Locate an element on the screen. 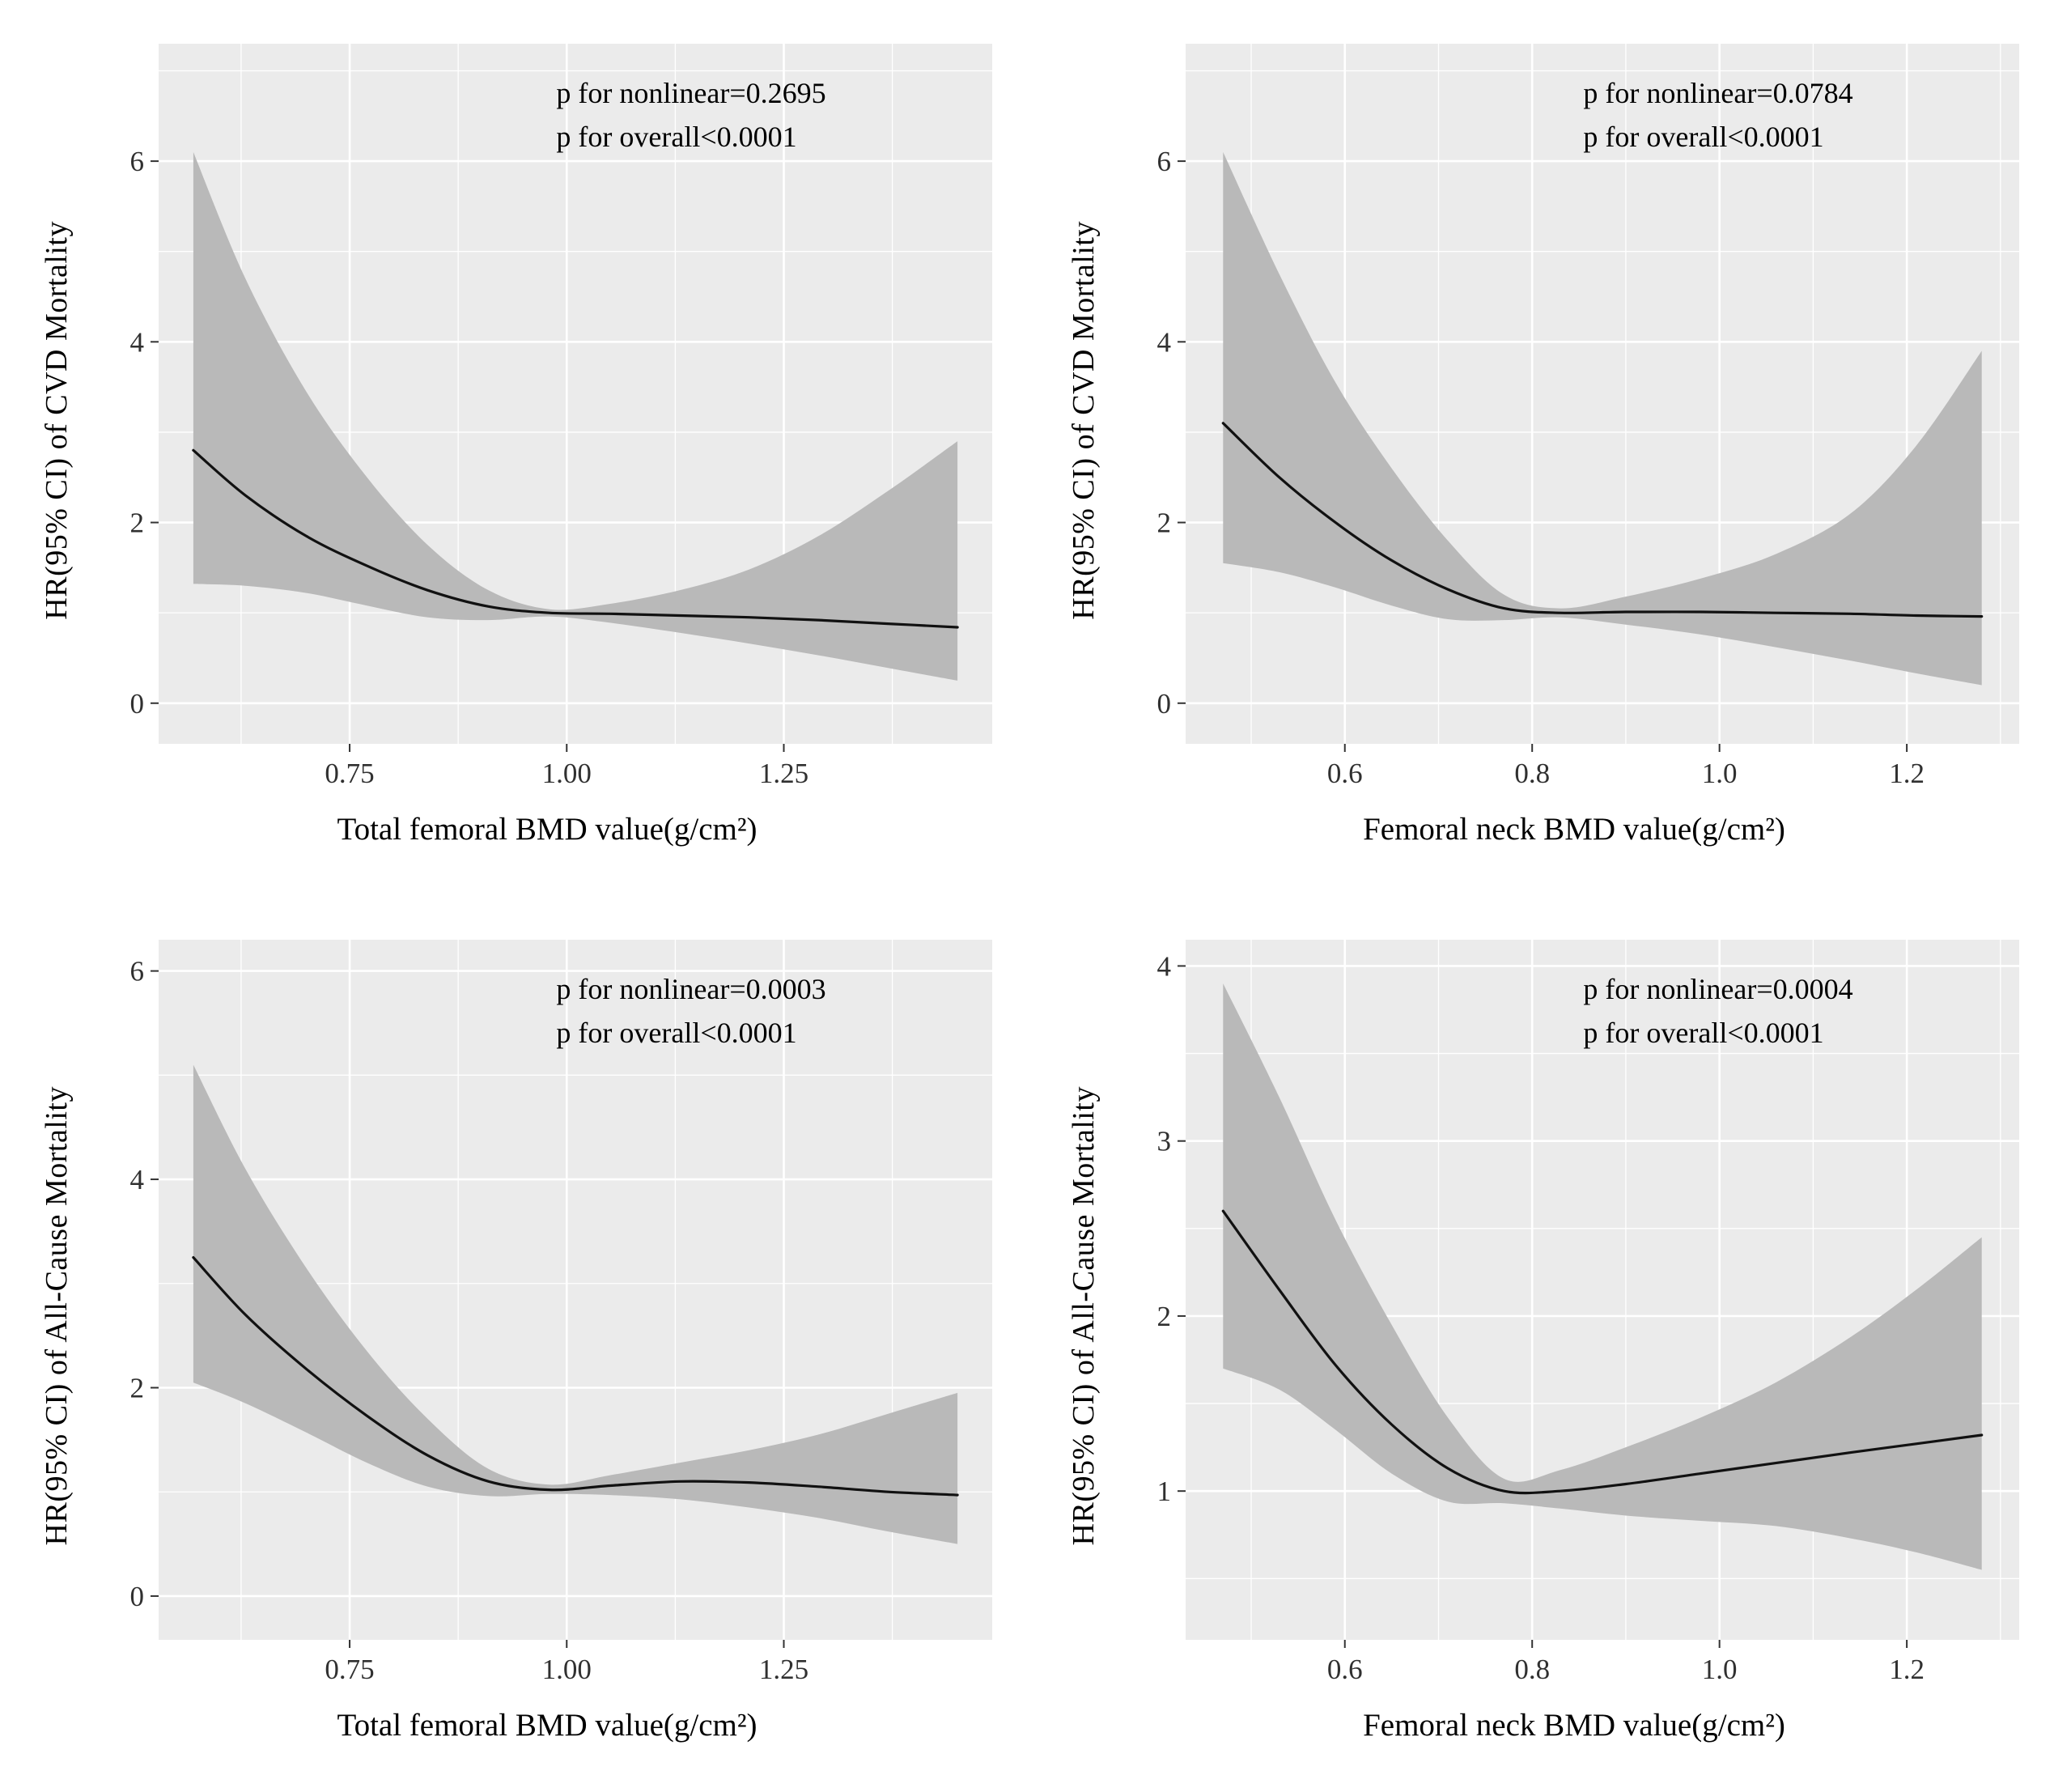  p-nonlinear-text: p for nonlinear=0.0003 is located at coordinates (691, 989).